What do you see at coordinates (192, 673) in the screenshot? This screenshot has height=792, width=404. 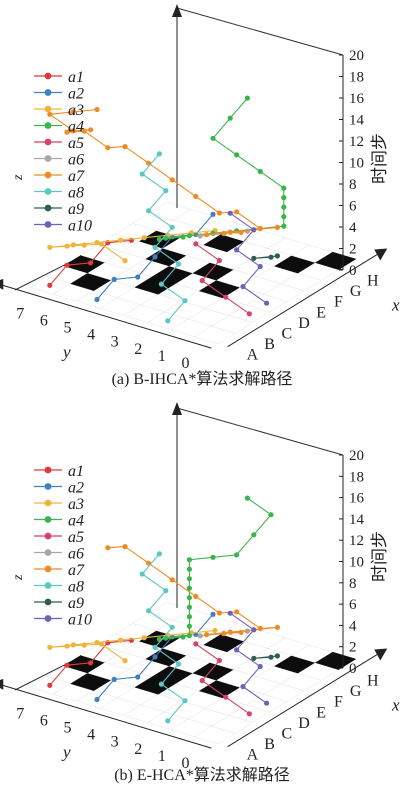 I see `grid-floor` at bounding box center [192, 673].